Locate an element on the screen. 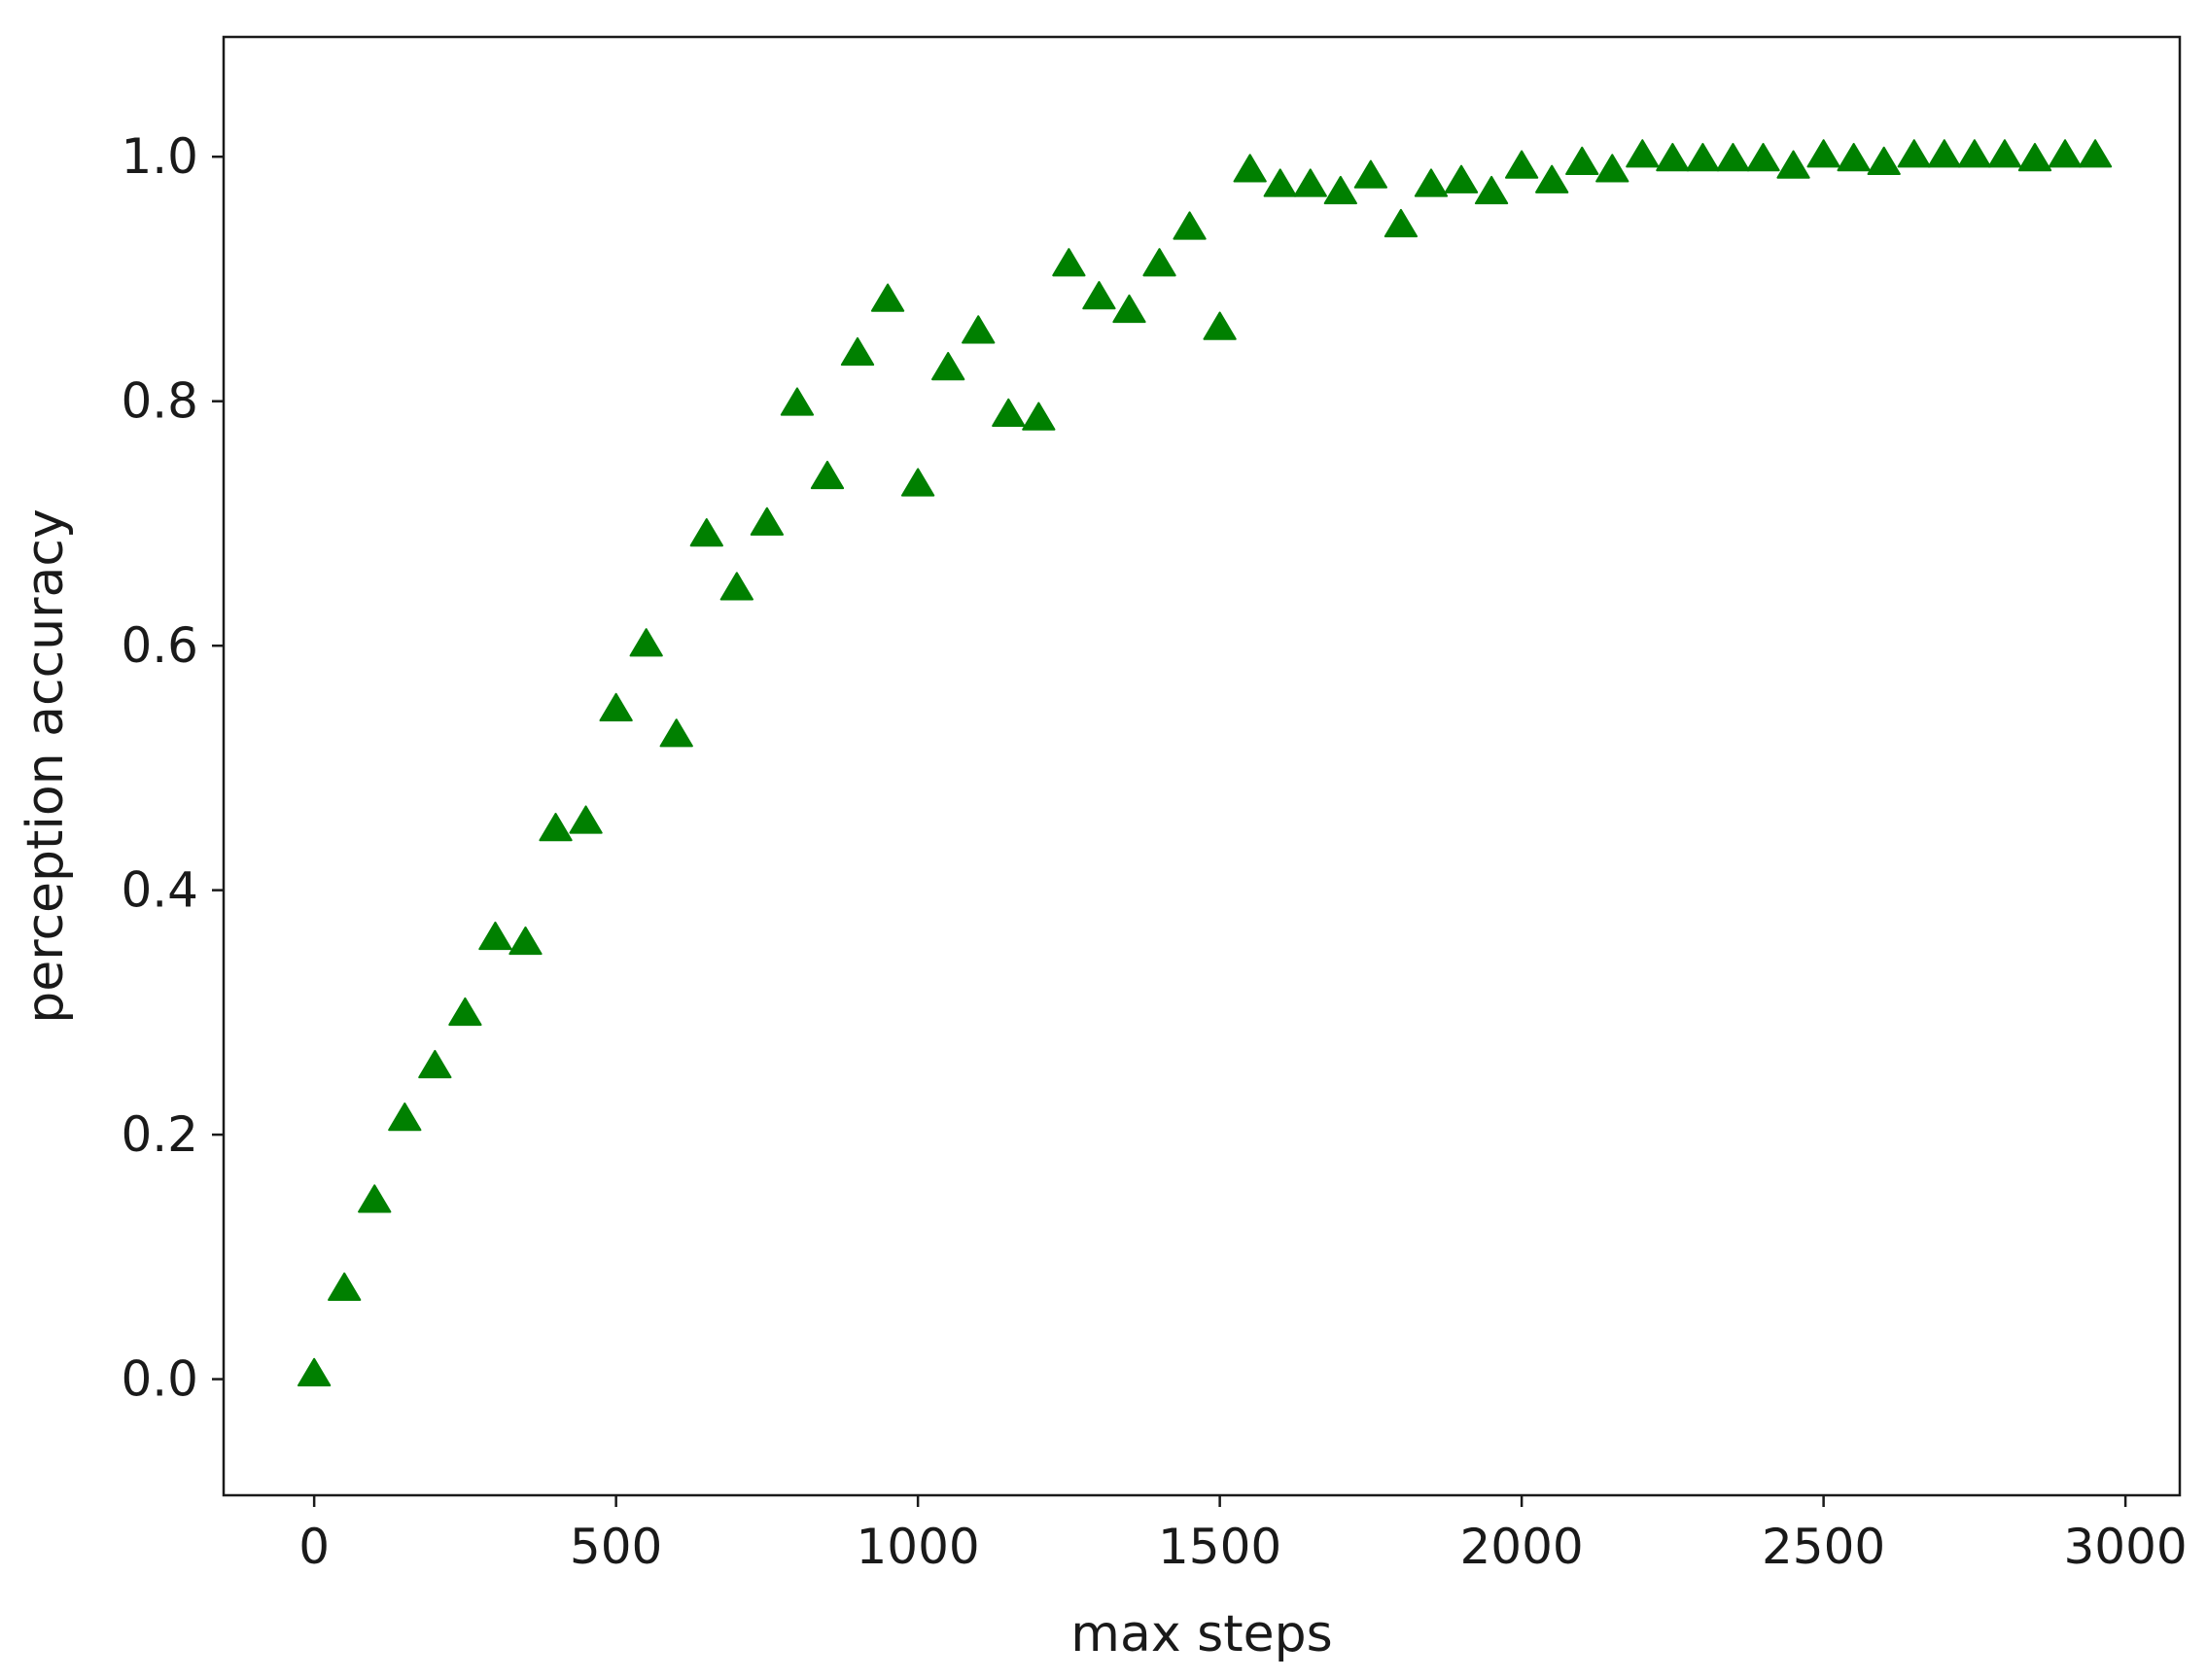 The image size is (2207, 1680). x-tick-label: 2000 is located at coordinates (1521, 1547).